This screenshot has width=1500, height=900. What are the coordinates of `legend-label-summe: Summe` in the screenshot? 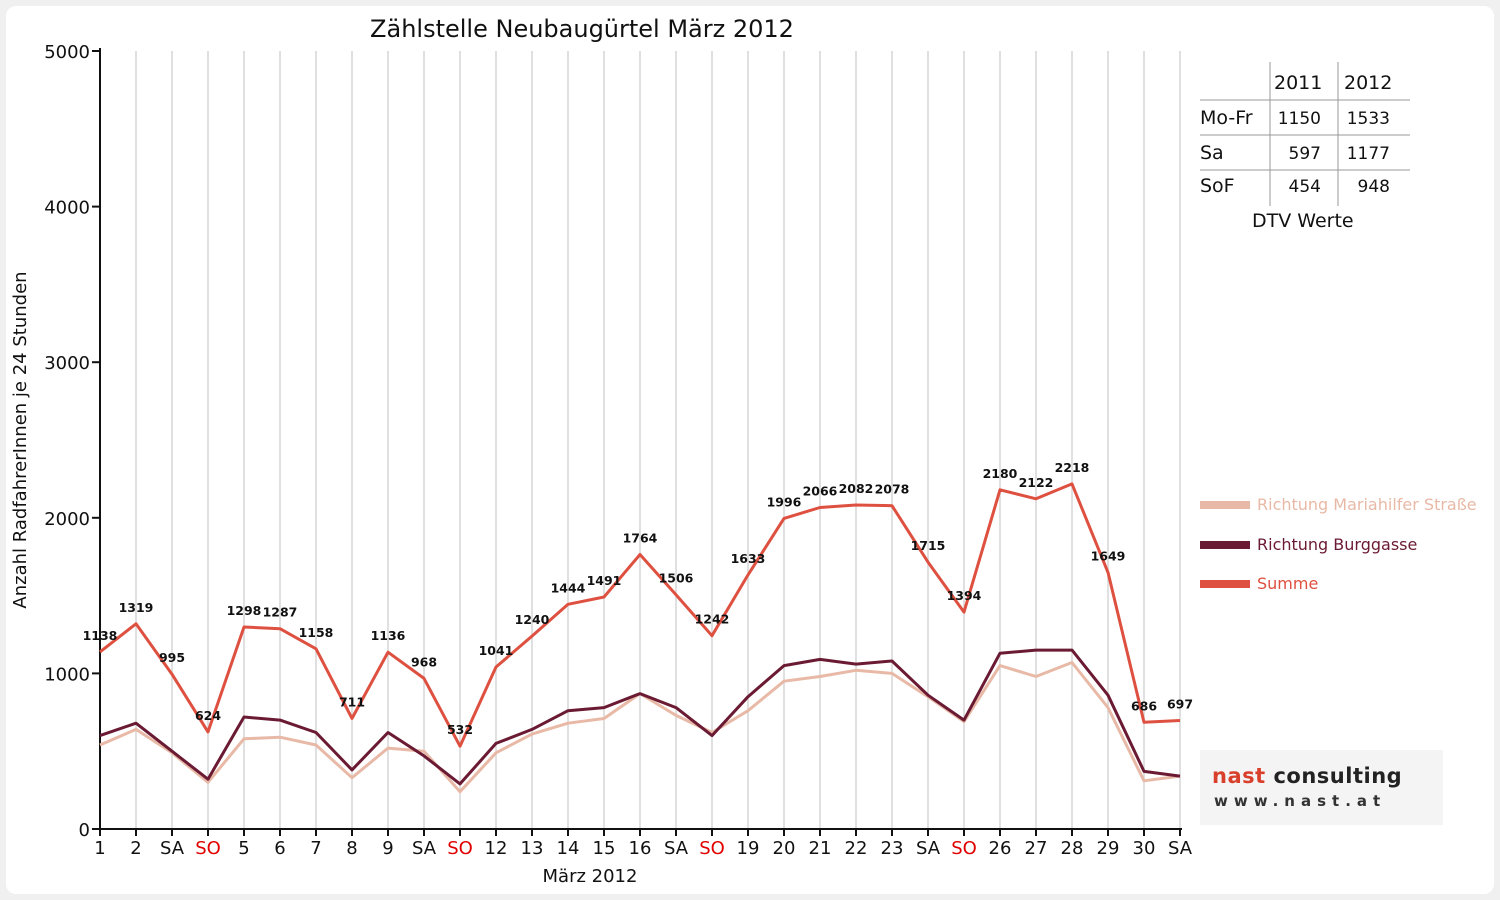 It's located at (1288, 583).